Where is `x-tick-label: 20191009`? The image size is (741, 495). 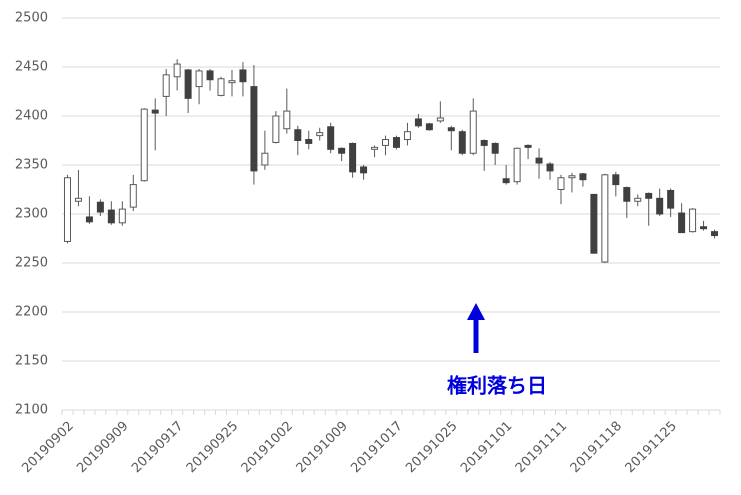
x-tick-label: 20191009 is located at coordinates (322, 447).